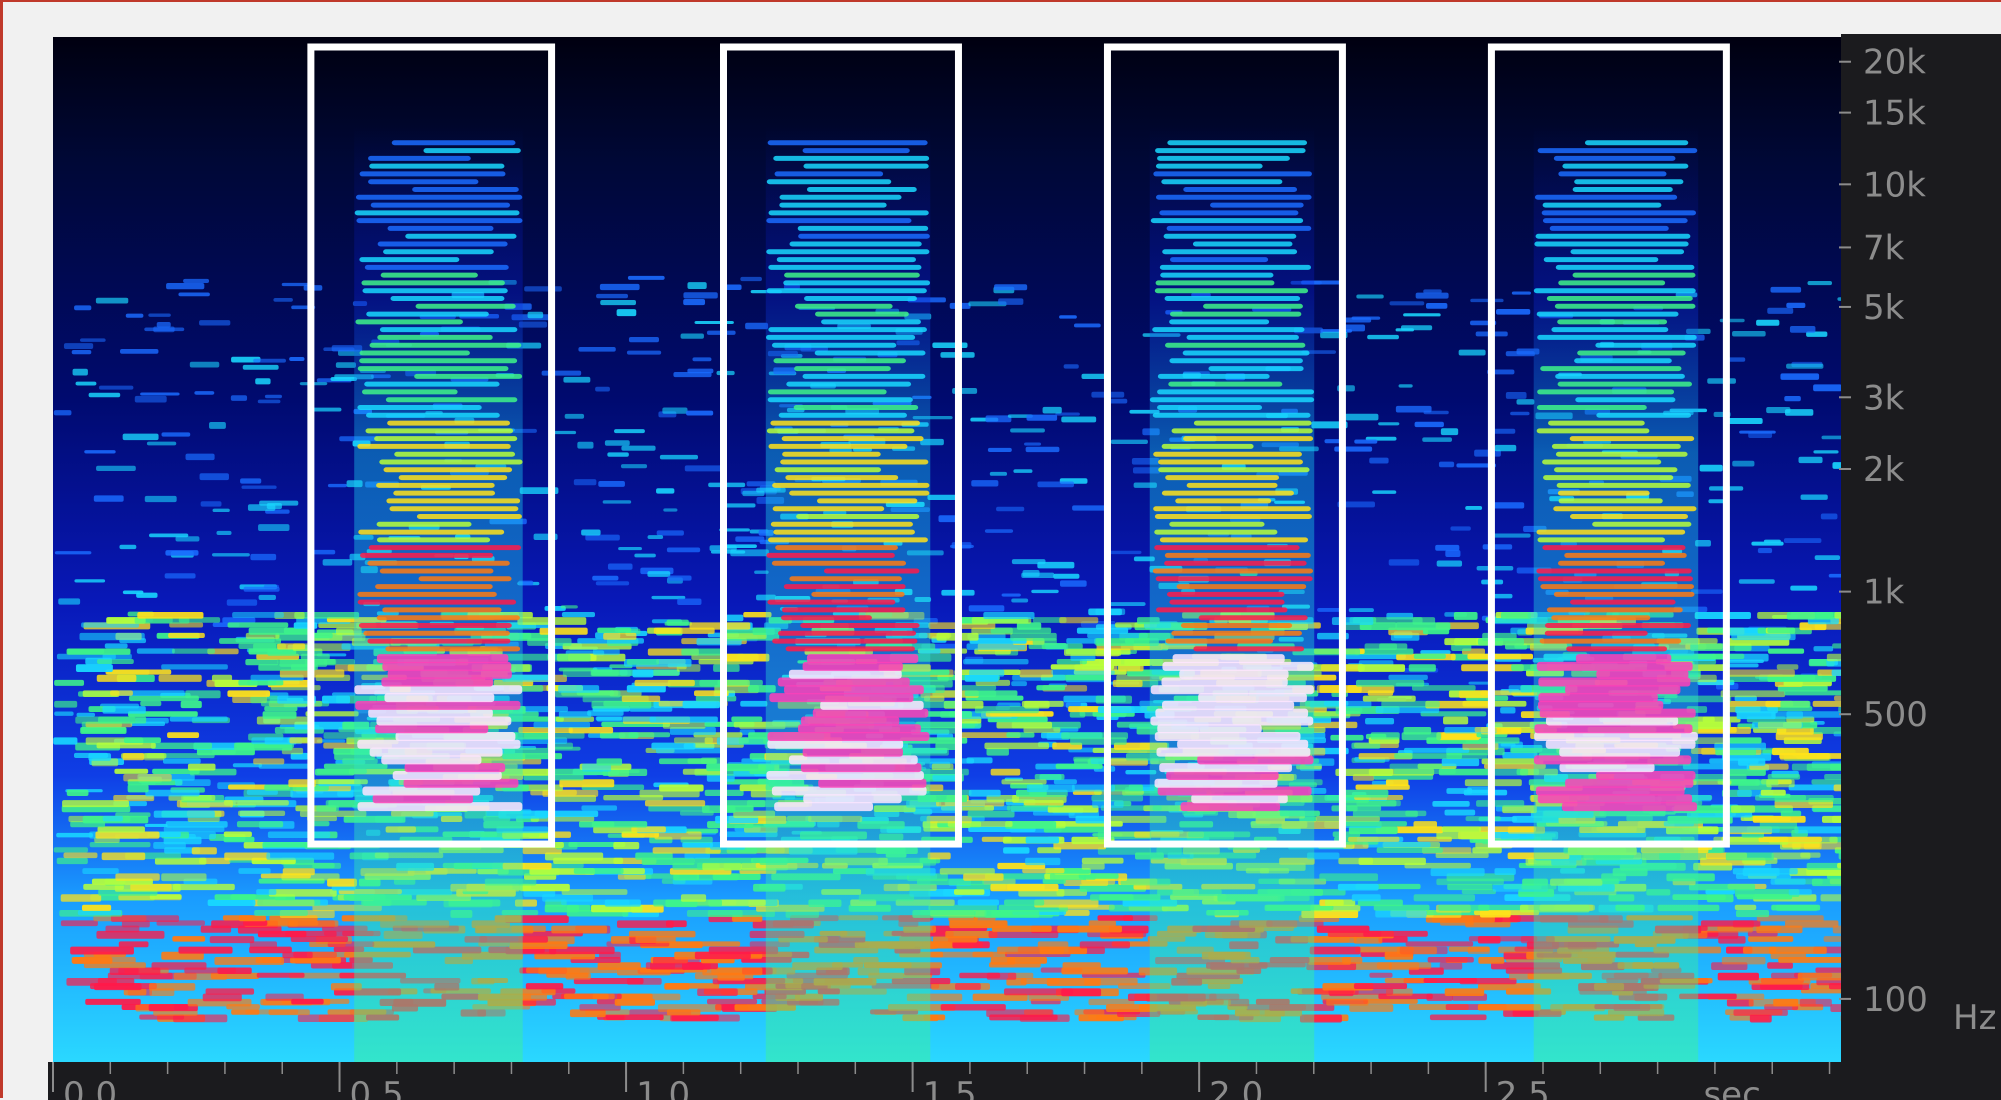 The width and height of the screenshot is (2001, 1100). I want to click on y-tick-label: 100, so click(1895, 1000).